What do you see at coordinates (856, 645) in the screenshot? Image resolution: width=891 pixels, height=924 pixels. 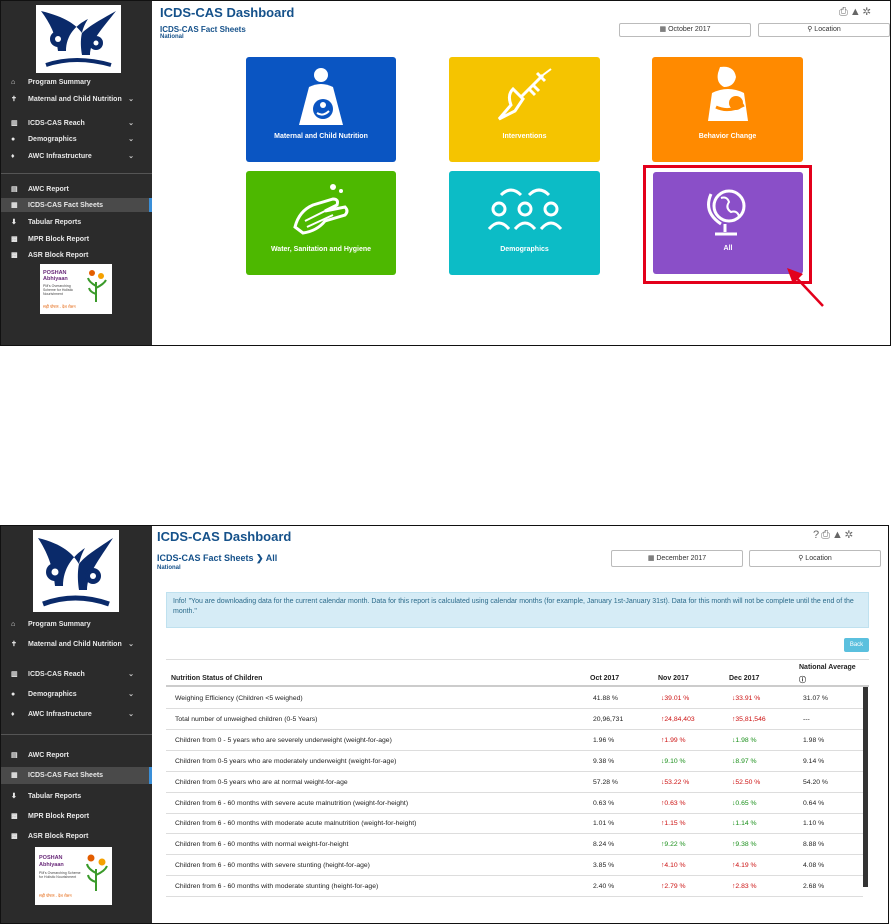 I see `back-button: Back` at bounding box center [856, 645].